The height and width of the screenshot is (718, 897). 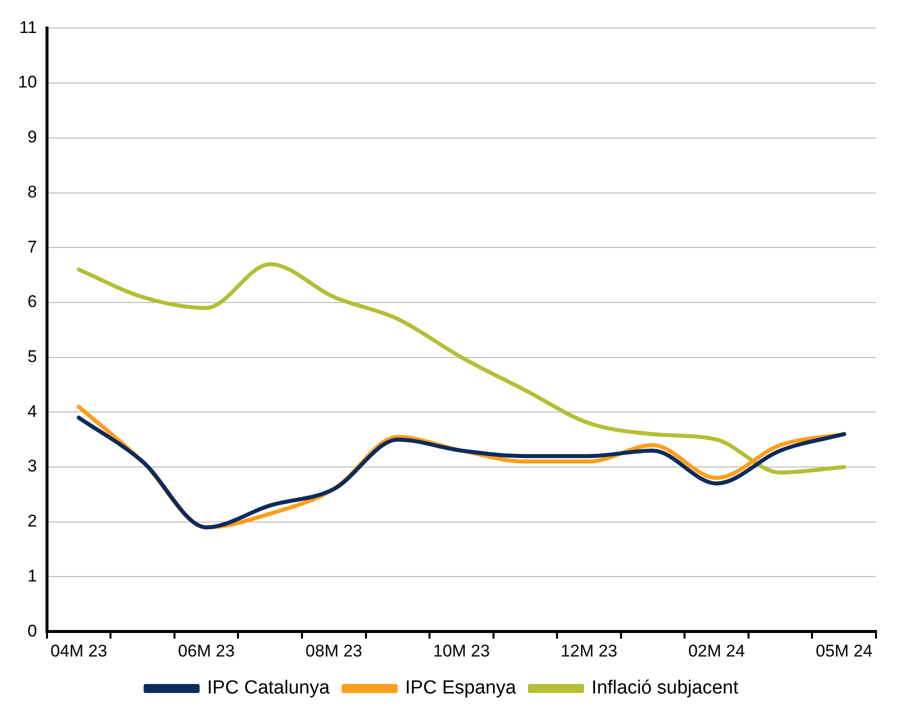 What do you see at coordinates (589, 650) in the screenshot?
I see `x-tick-label: 12M 23` at bounding box center [589, 650].